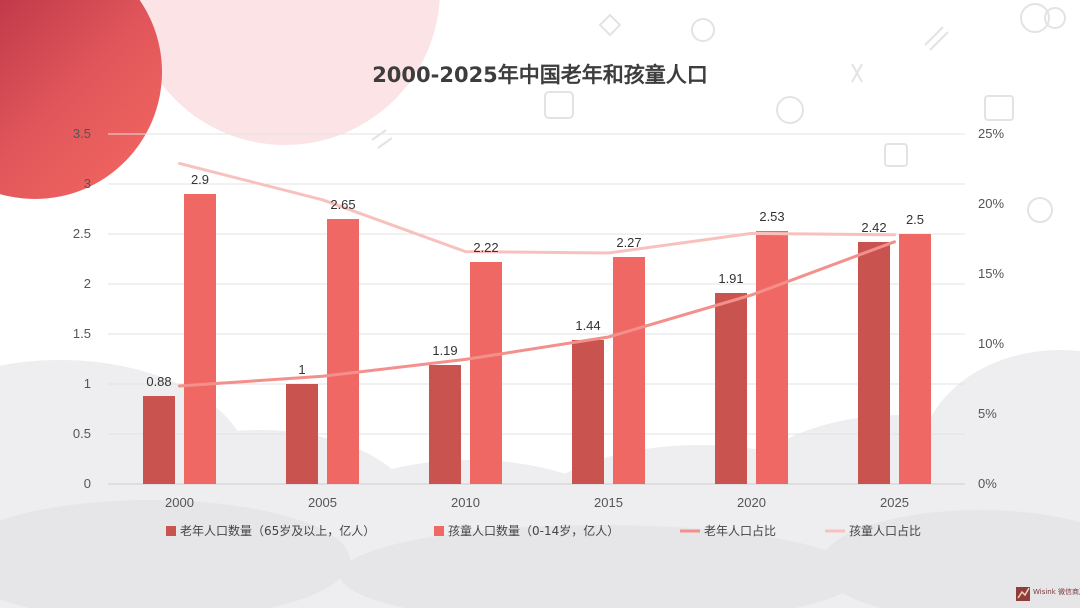  Describe the element at coordinates (537, 502) in the screenshot. I see `x-axis: 2000 2005 2010 2015 2020 2025` at that location.